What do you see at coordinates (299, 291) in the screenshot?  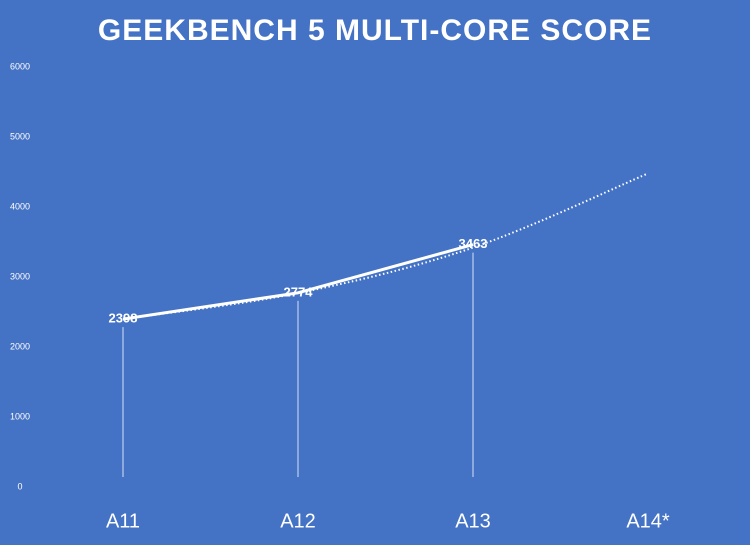 I see `data-label: 2774` at bounding box center [299, 291].